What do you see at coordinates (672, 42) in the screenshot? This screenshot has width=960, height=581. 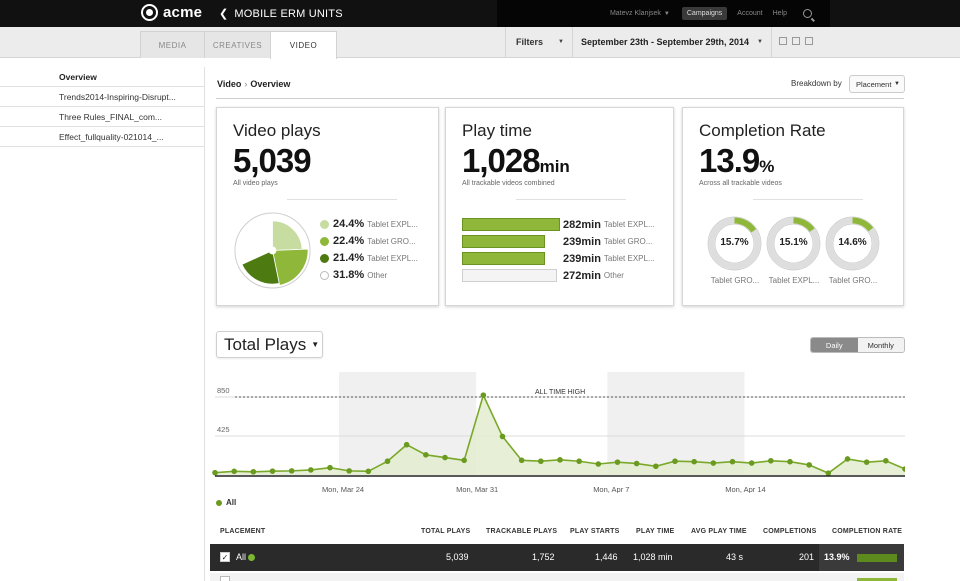 I see `date-range-picker: September 23th - September 29th, 2014 ▼` at bounding box center [672, 42].